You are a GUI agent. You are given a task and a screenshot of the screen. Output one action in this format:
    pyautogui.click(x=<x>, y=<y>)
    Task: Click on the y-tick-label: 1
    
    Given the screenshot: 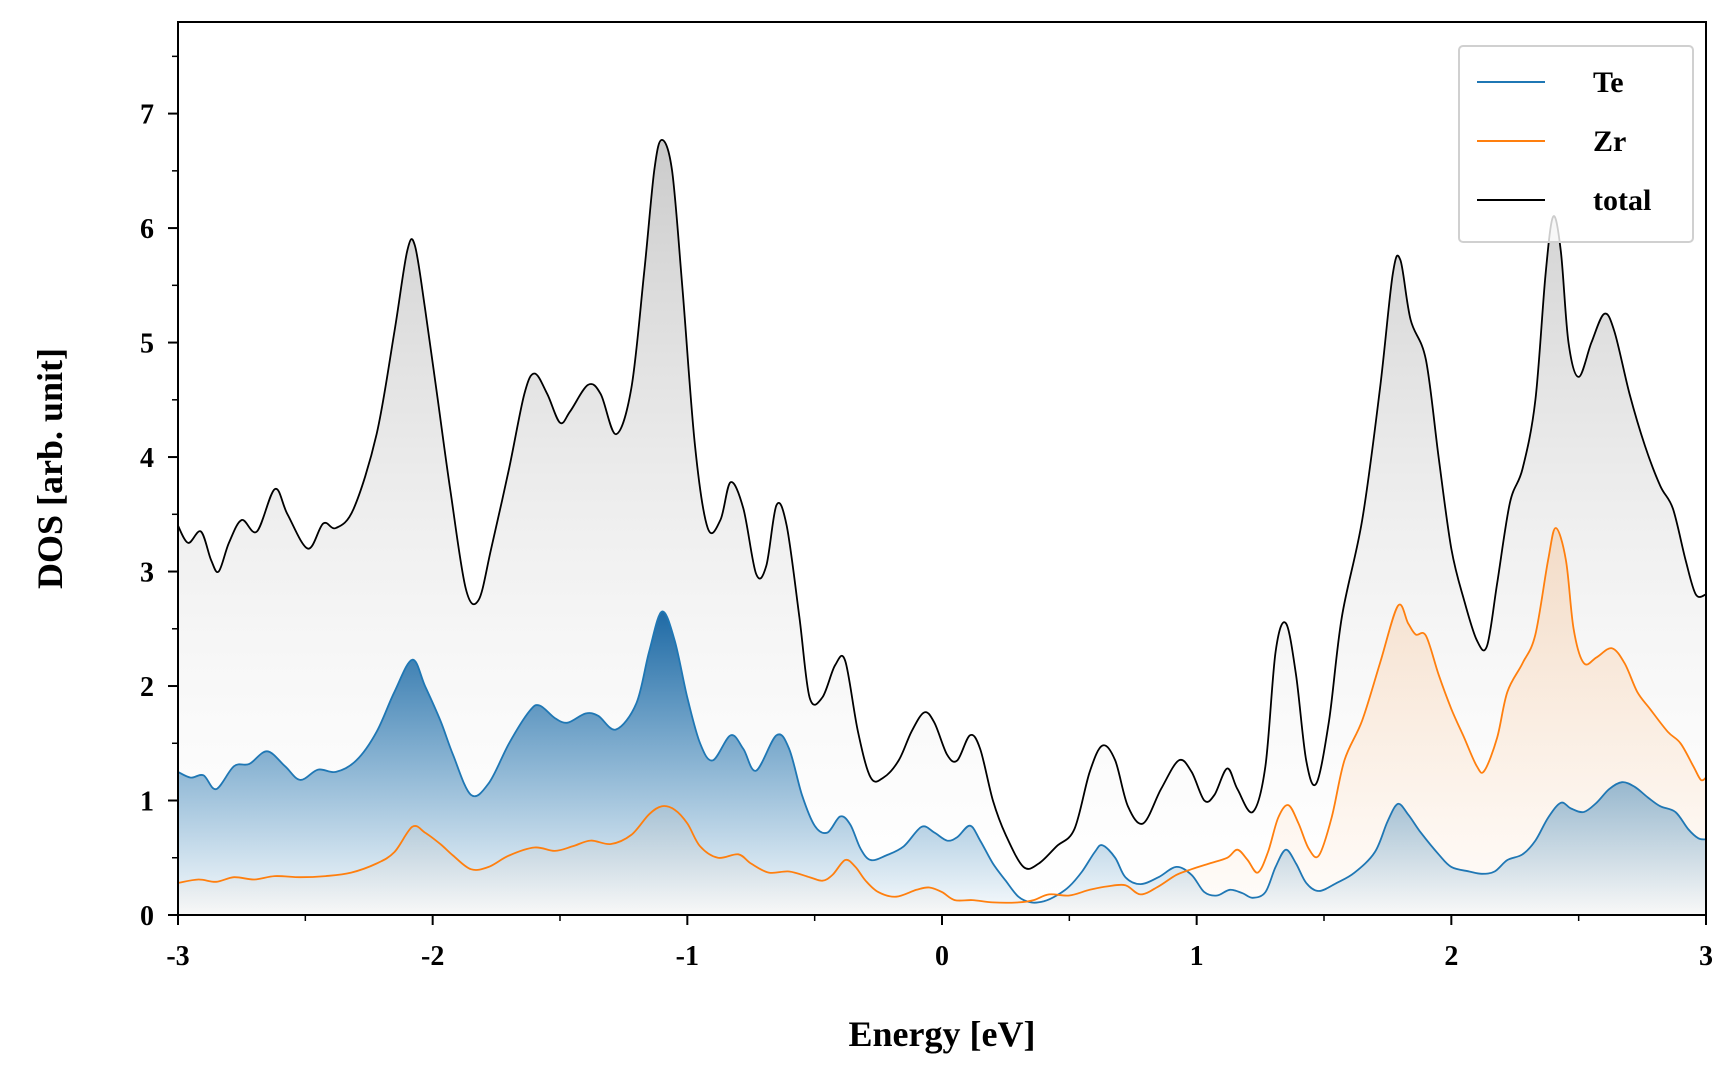 What is the action you would take?
    pyautogui.click(x=147, y=802)
    